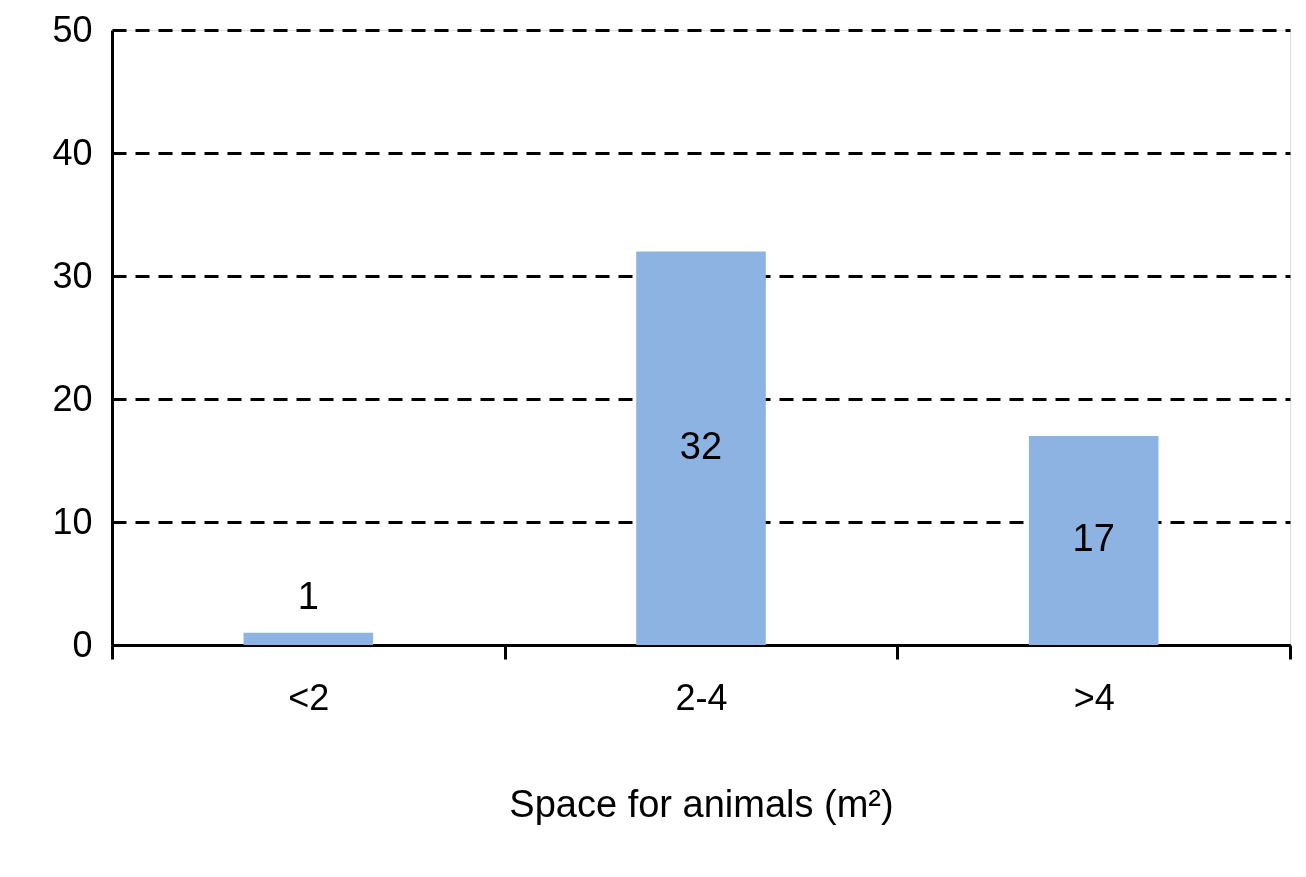 This screenshot has width=1306, height=877. What do you see at coordinates (701, 697) in the screenshot?
I see `x-tick-label: 2-4` at bounding box center [701, 697].